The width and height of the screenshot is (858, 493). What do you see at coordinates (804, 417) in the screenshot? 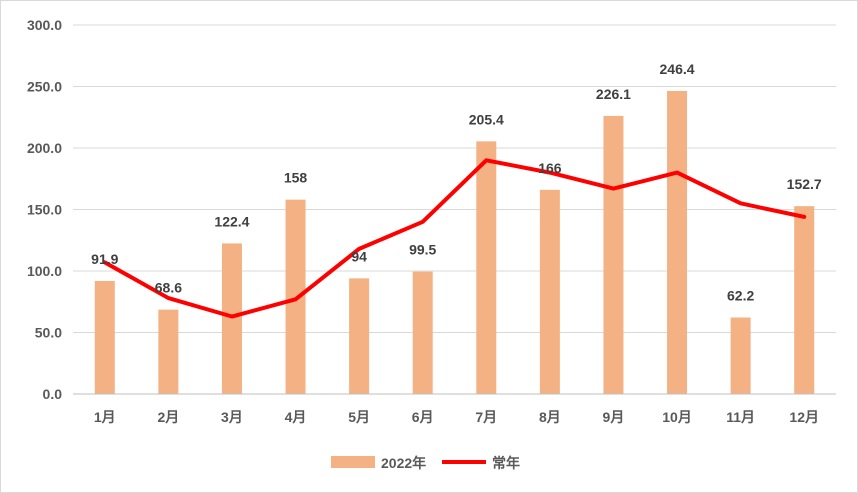
I see `x-tick-label: 12月` at bounding box center [804, 417].